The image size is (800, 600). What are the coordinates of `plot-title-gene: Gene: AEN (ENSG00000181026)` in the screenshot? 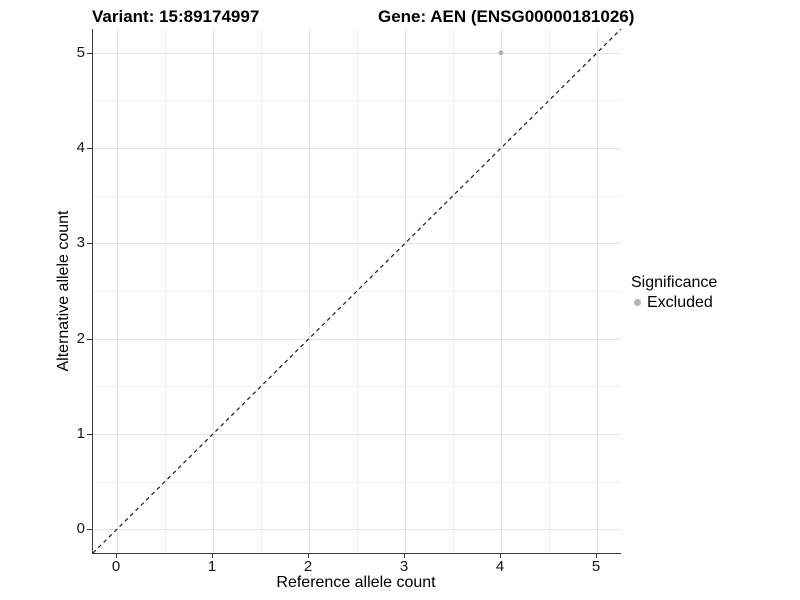 It's located at (506, 16).